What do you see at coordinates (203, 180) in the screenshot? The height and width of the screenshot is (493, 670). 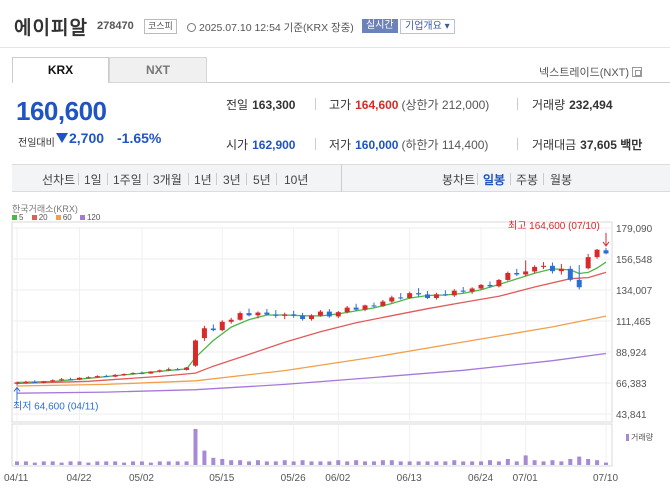 I see `period-1y: 1년` at bounding box center [203, 180].